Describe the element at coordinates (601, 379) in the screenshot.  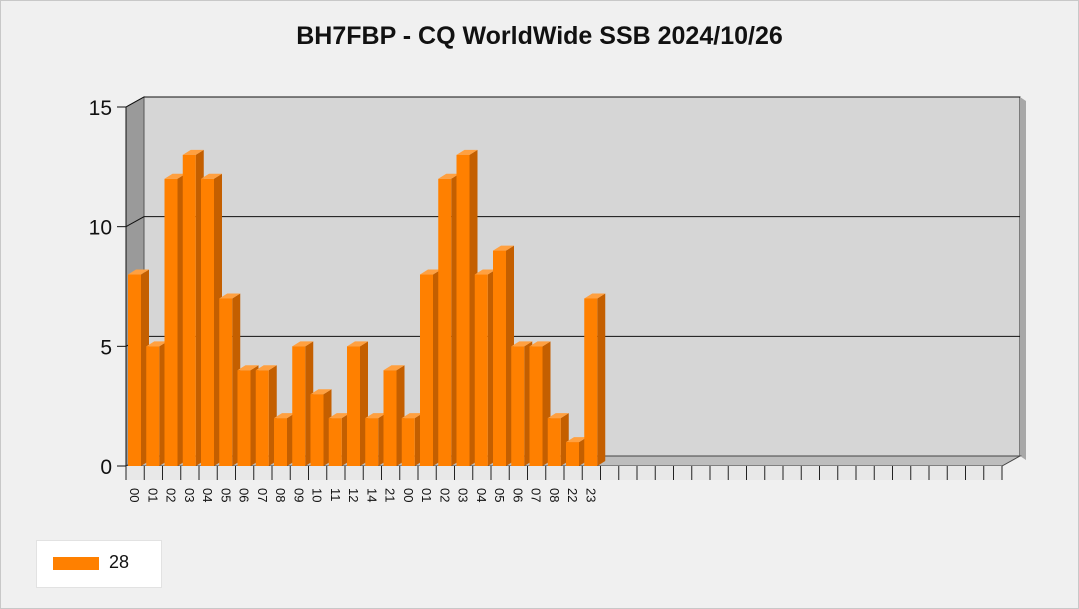
I see `bar-side` at that location.